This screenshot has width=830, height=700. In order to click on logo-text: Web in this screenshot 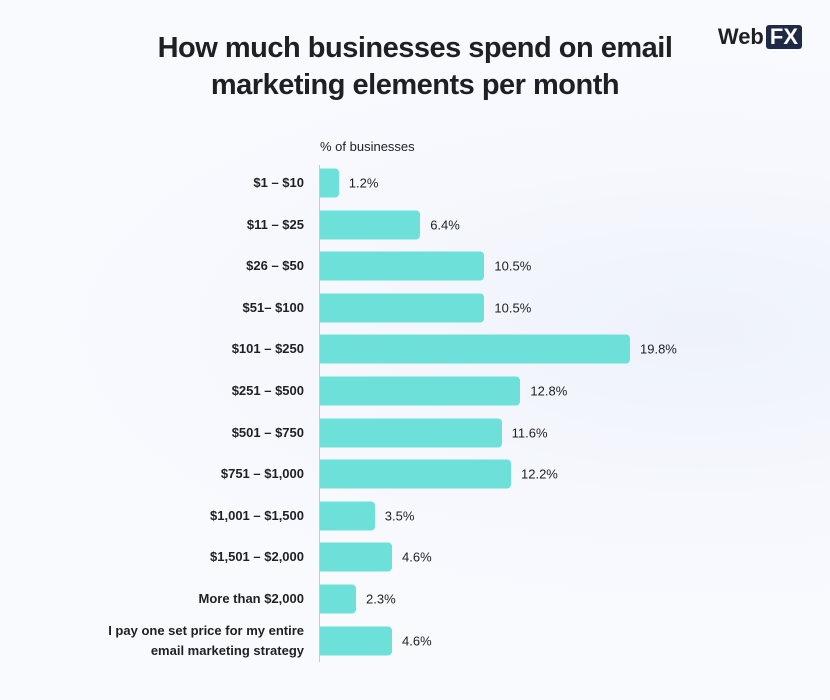, I will do `click(740, 36)`.